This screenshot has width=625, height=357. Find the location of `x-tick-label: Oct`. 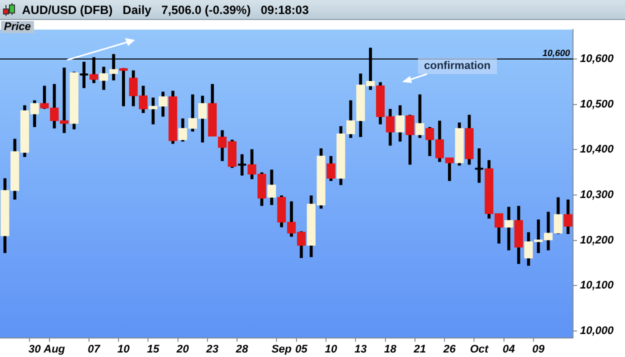

x-tick-label: Oct is located at coordinates (480, 349).